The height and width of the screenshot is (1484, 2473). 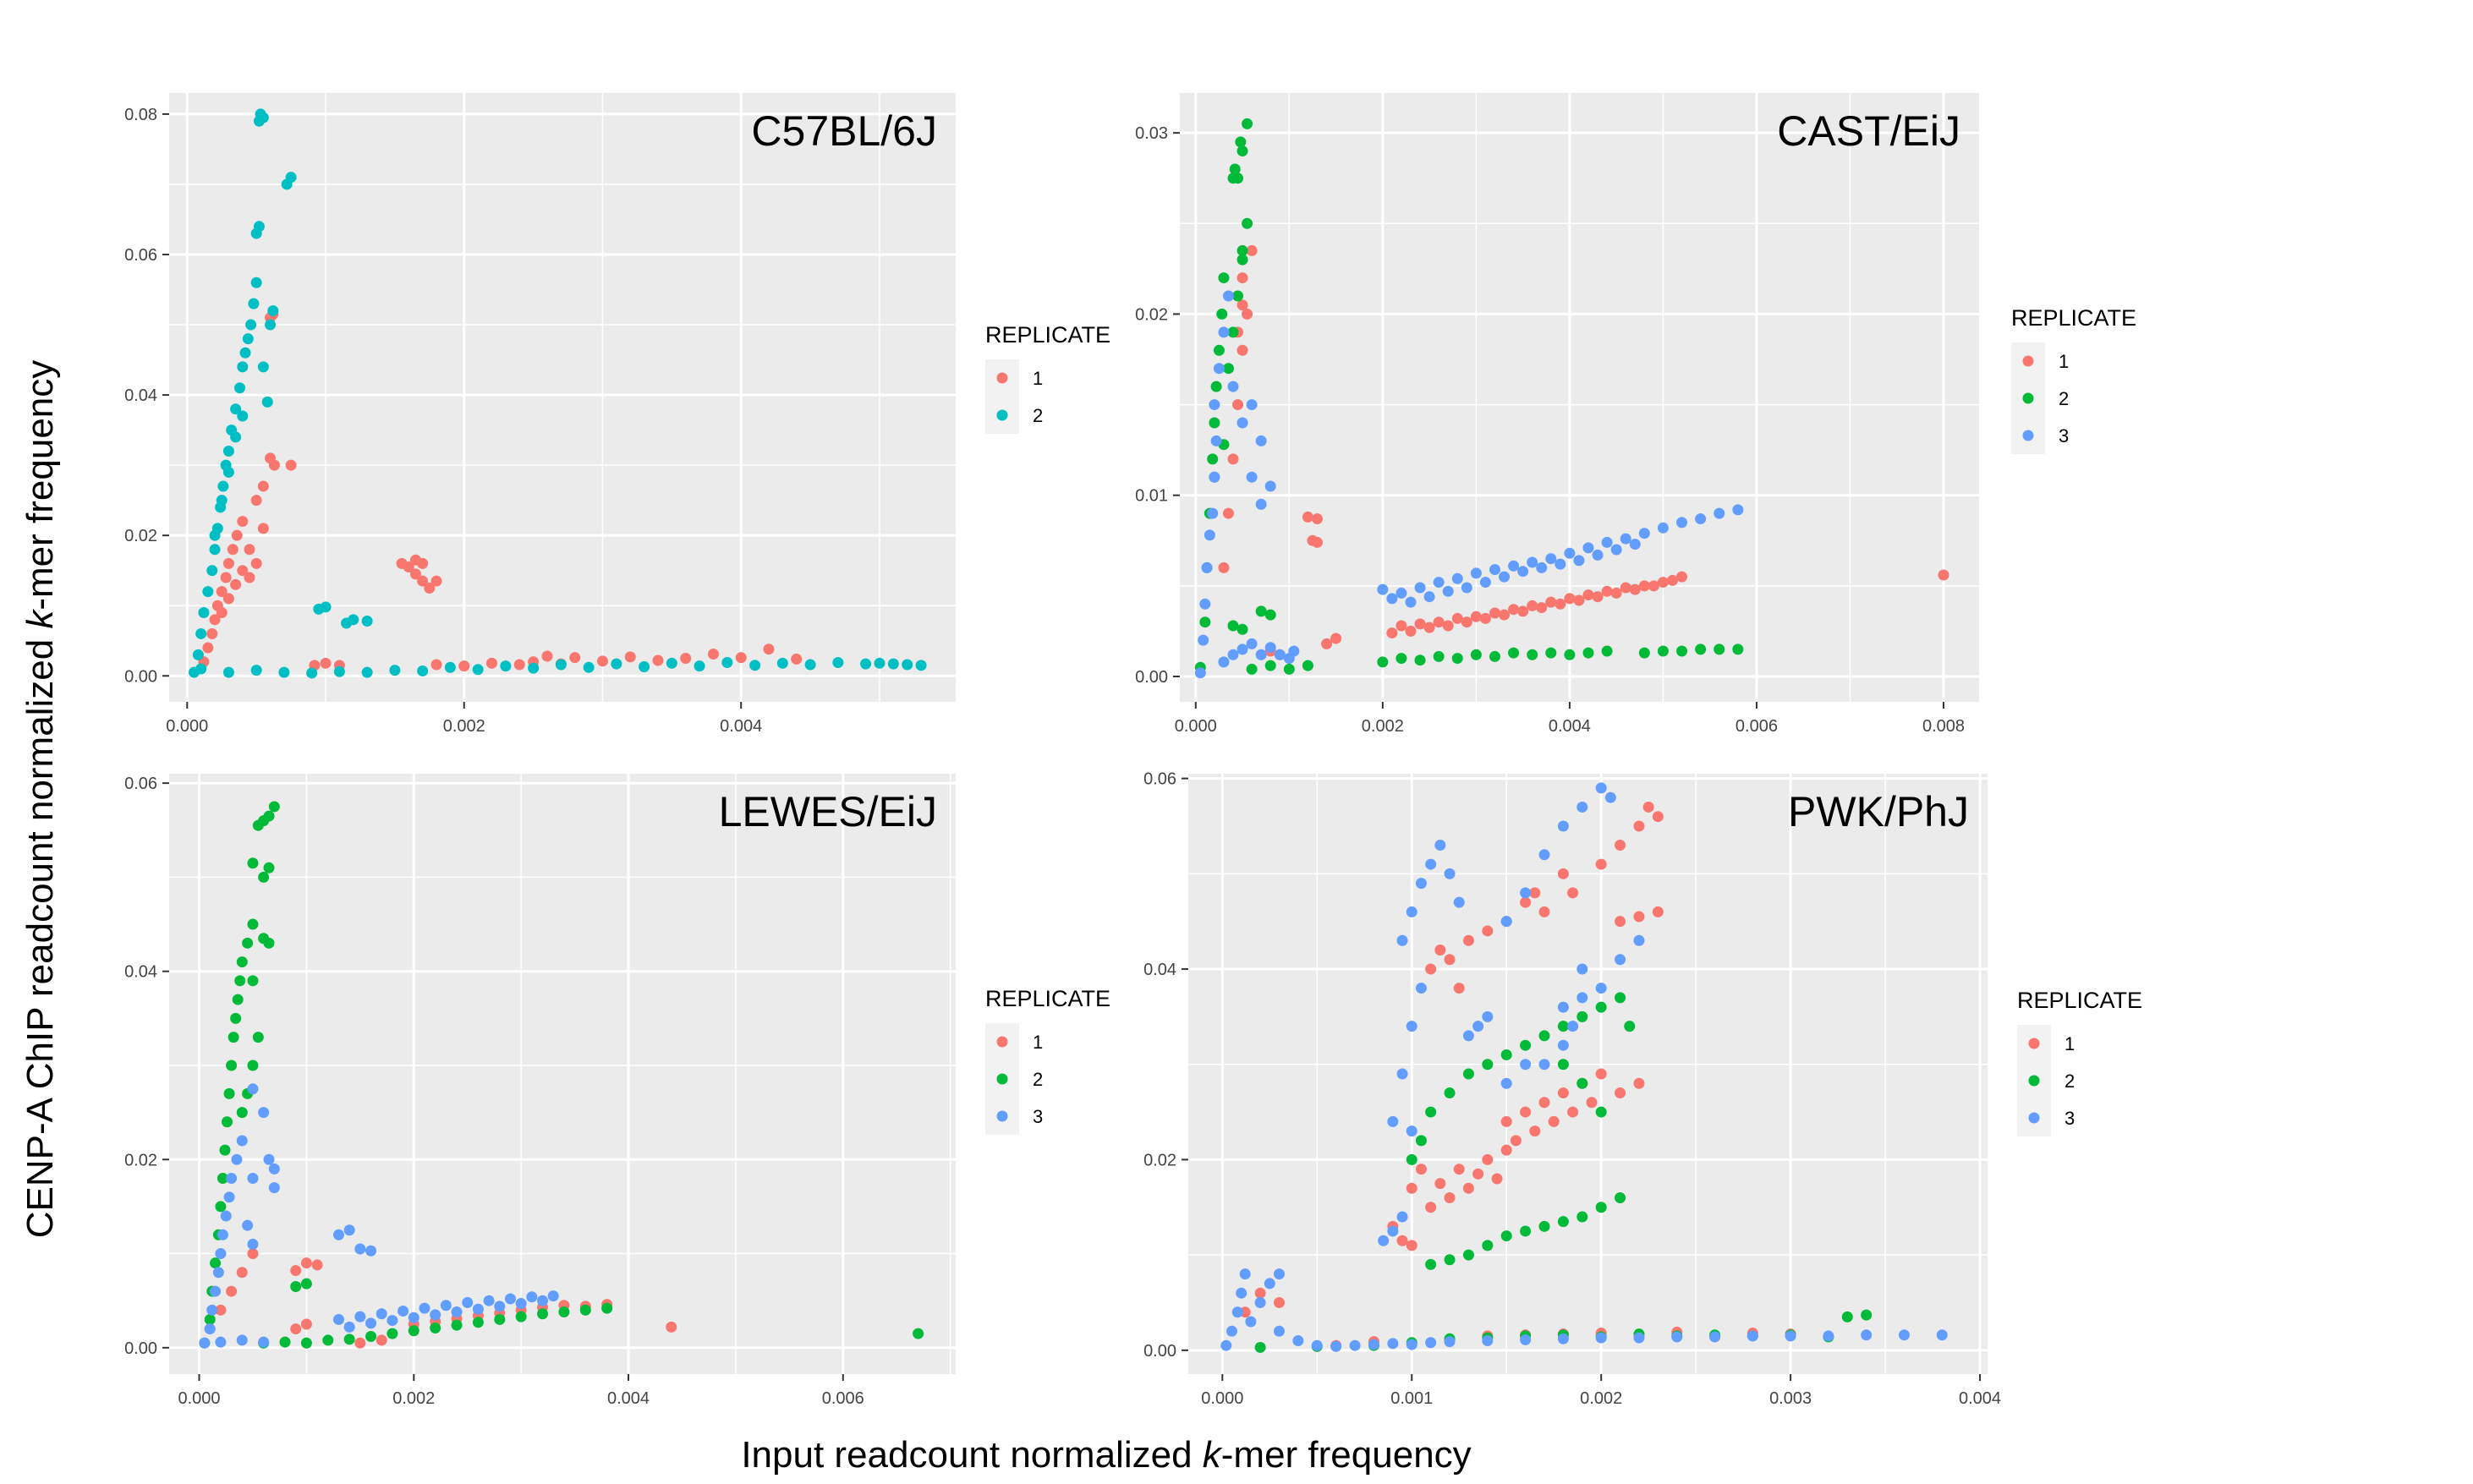 I want to click on x-axis-label-pre: Input readcount normalized, so click(x=972, y=1455).